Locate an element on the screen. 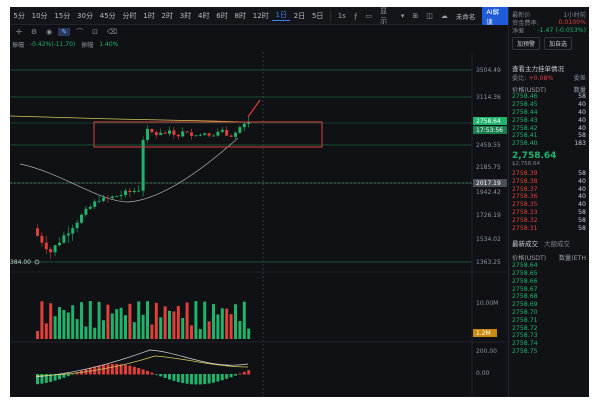 This screenshot has height=402, width=600. ask-row: 2758.40 183 is located at coordinates (549, 144).